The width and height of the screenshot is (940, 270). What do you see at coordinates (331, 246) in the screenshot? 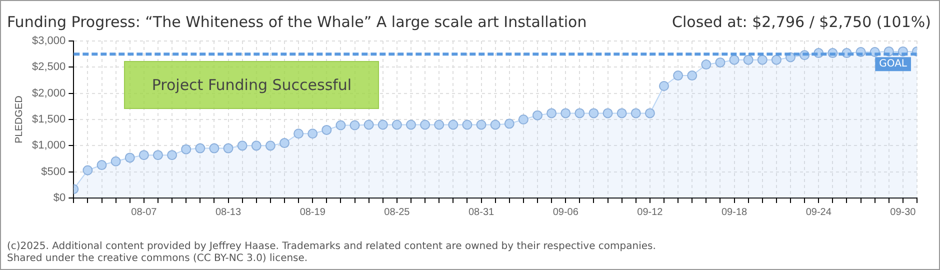
I see `text: (c)2025. Additional content provided by Jeffrey Haase. Trademarks and related content are owned by their respective companies.` at bounding box center [331, 246].